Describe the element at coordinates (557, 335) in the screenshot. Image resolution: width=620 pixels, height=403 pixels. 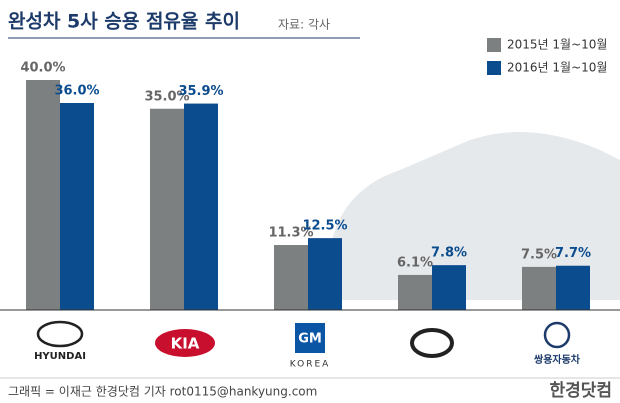
I see `ssangyong-logo` at that location.